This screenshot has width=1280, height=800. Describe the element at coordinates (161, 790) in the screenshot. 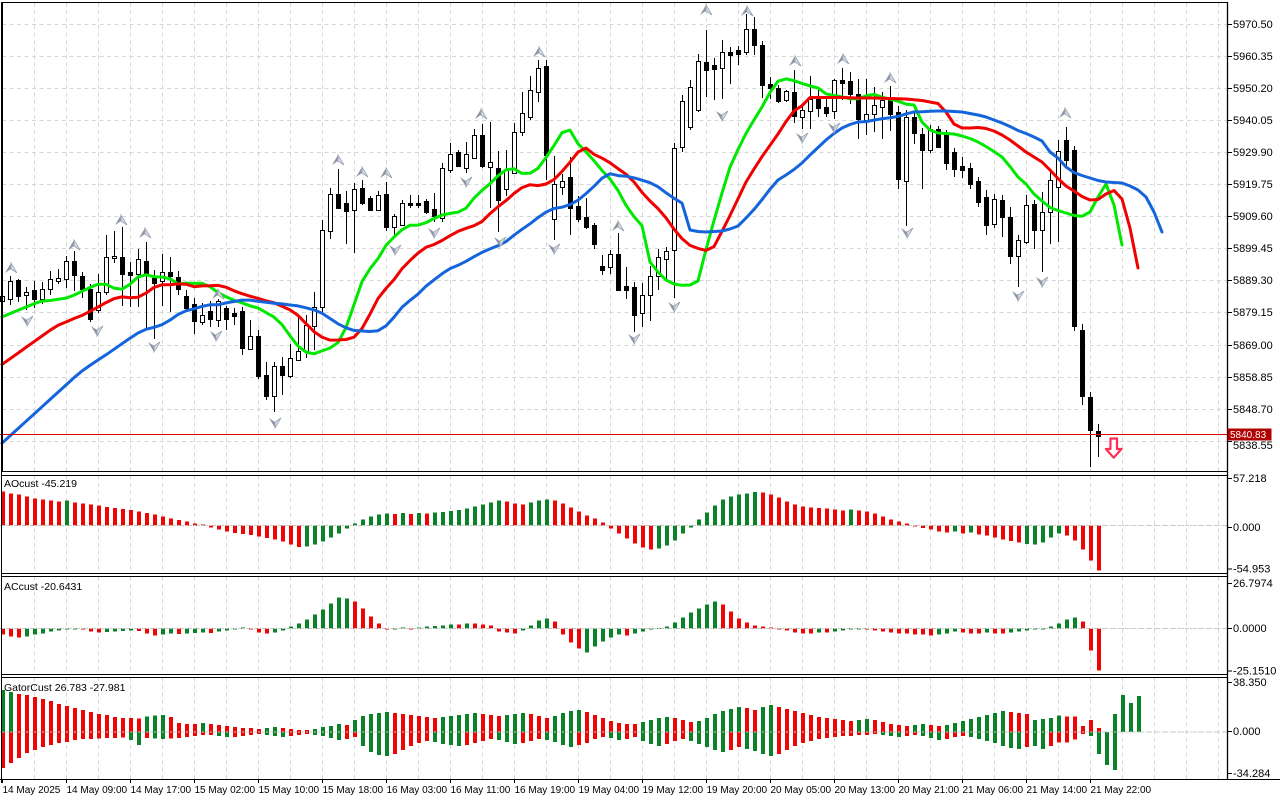

I see `svg-text: 14 May 17:00` at that location.